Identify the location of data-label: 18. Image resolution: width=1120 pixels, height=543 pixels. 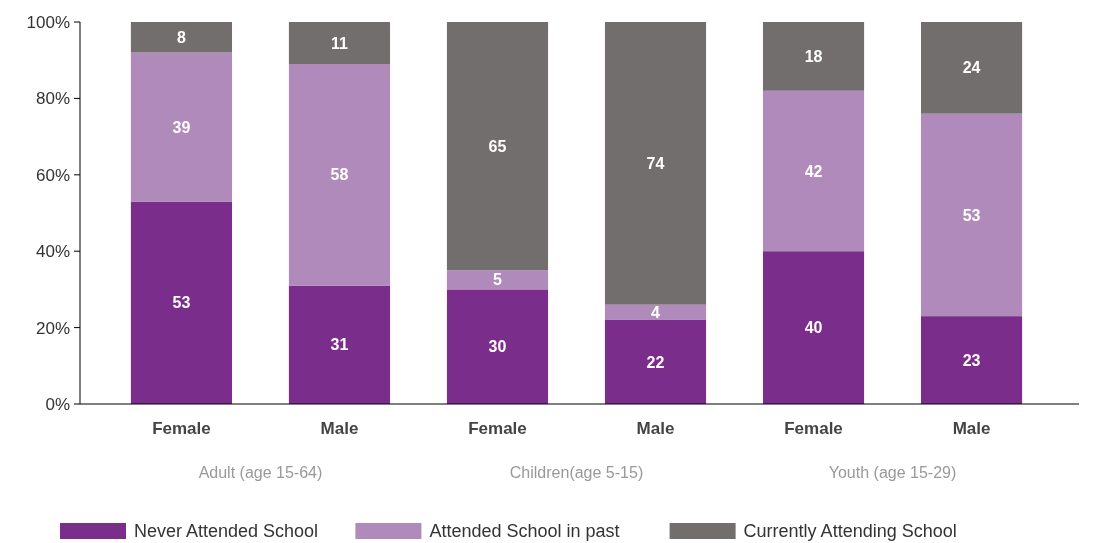
(813, 56).